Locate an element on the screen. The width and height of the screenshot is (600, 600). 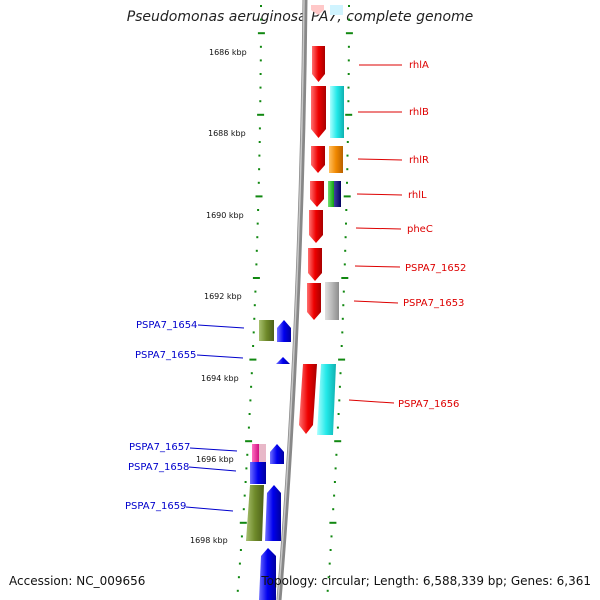
gene-label-rhlR: rhlR is located at coordinates (419, 160).